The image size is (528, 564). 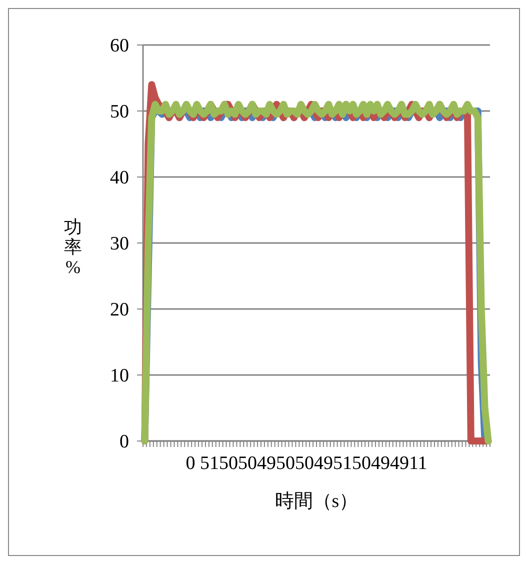 What do you see at coordinates (73, 247) in the screenshot?
I see `y-axis-title: 功率%` at bounding box center [73, 247].